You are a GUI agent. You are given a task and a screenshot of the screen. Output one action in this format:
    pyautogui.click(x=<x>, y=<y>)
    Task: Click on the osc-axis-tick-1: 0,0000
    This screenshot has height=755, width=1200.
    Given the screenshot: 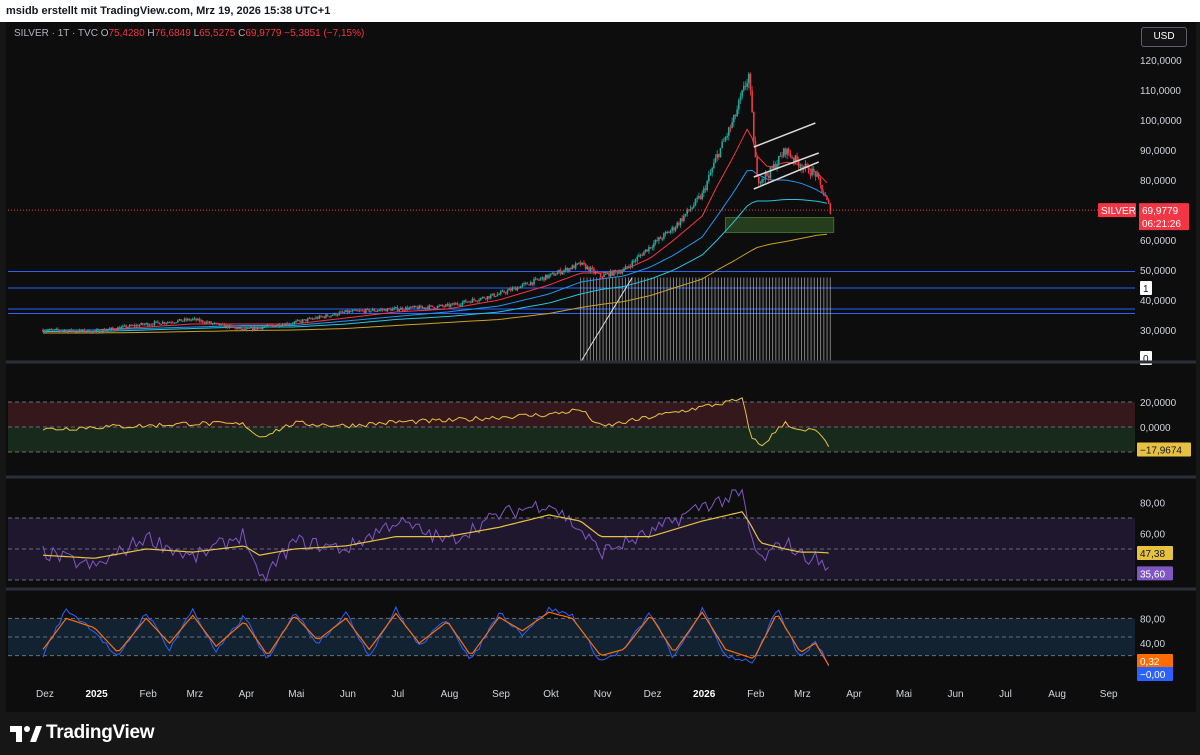 What is the action you would take?
    pyautogui.click(x=1155, y=428)
    